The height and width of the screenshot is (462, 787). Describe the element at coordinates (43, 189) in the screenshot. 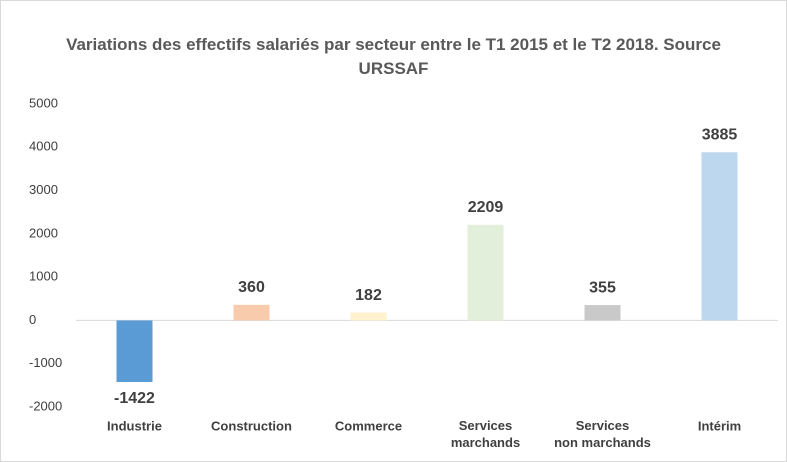

I see `y-tick-label: 3000` at that location.